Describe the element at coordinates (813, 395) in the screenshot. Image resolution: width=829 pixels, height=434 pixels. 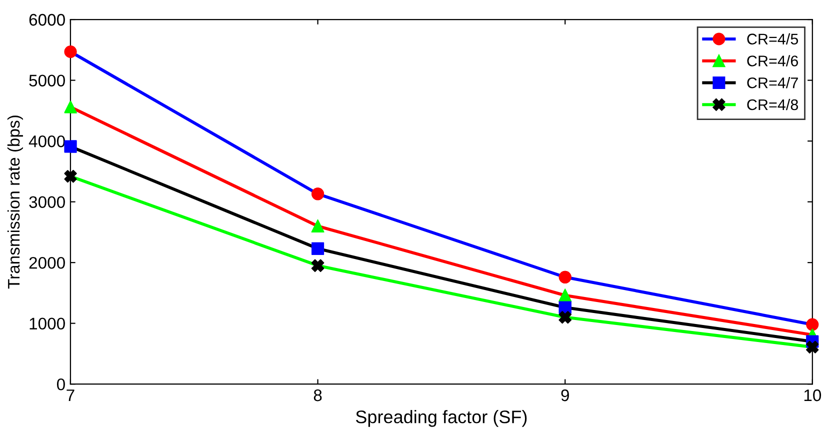
I see `x-tick-label: 10` at that location.